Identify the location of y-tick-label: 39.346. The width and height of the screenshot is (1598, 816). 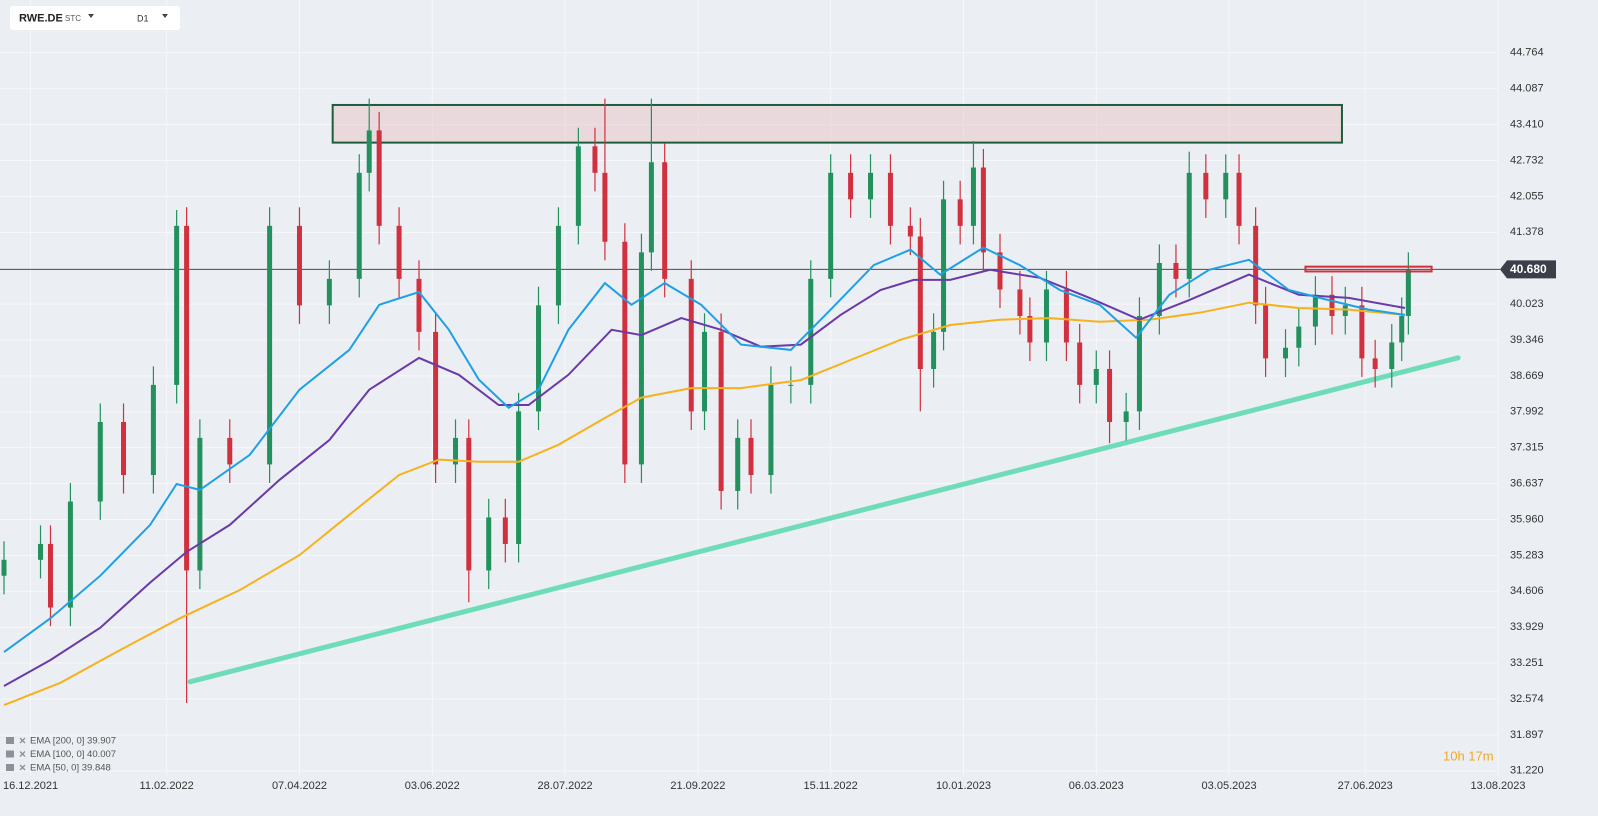
(1527, 340).